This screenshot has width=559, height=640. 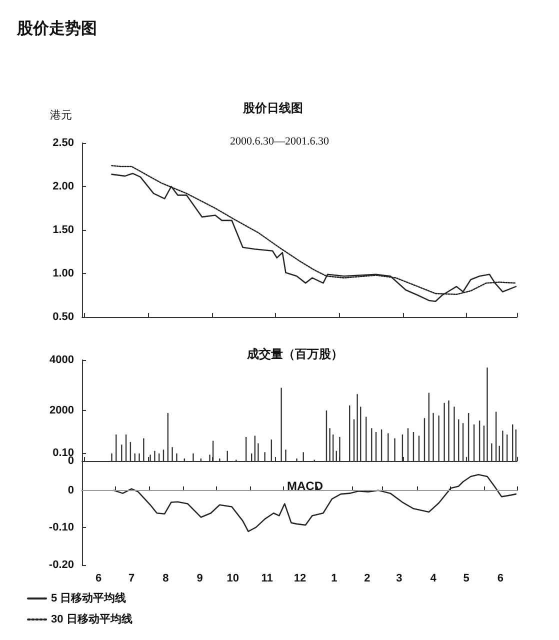 I want to click on annotation: 2000.6.30—2001.6.30, so click(x=280, y=142).